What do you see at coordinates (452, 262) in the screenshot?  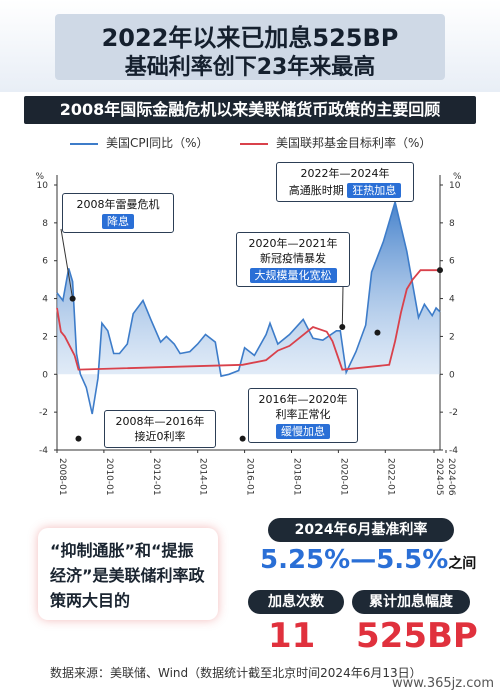 I see `y-tick-label-right: 6` at bounding box center [452, 262].